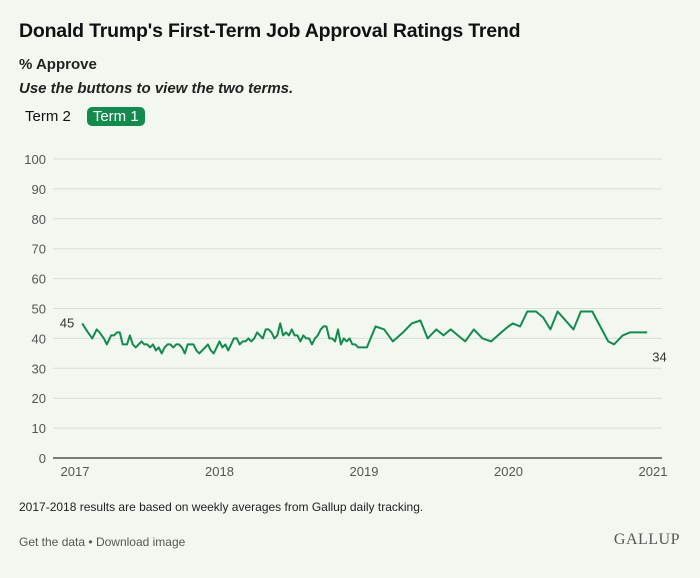 The image size is (700, 578). I want to click on y-tick-label: 90, so click(39, 189).